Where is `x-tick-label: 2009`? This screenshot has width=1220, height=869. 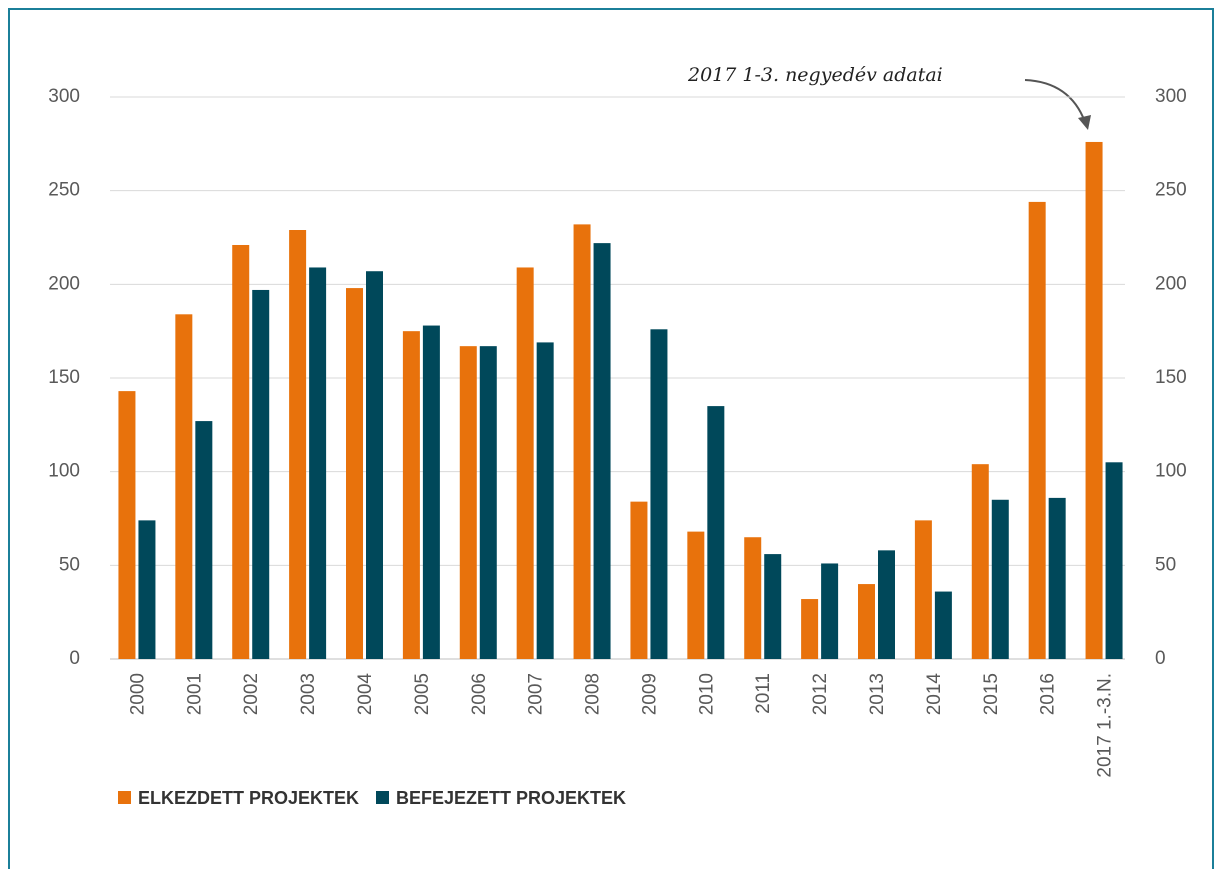 x-tick-label: 2009 is located at coordinates (649, 694).